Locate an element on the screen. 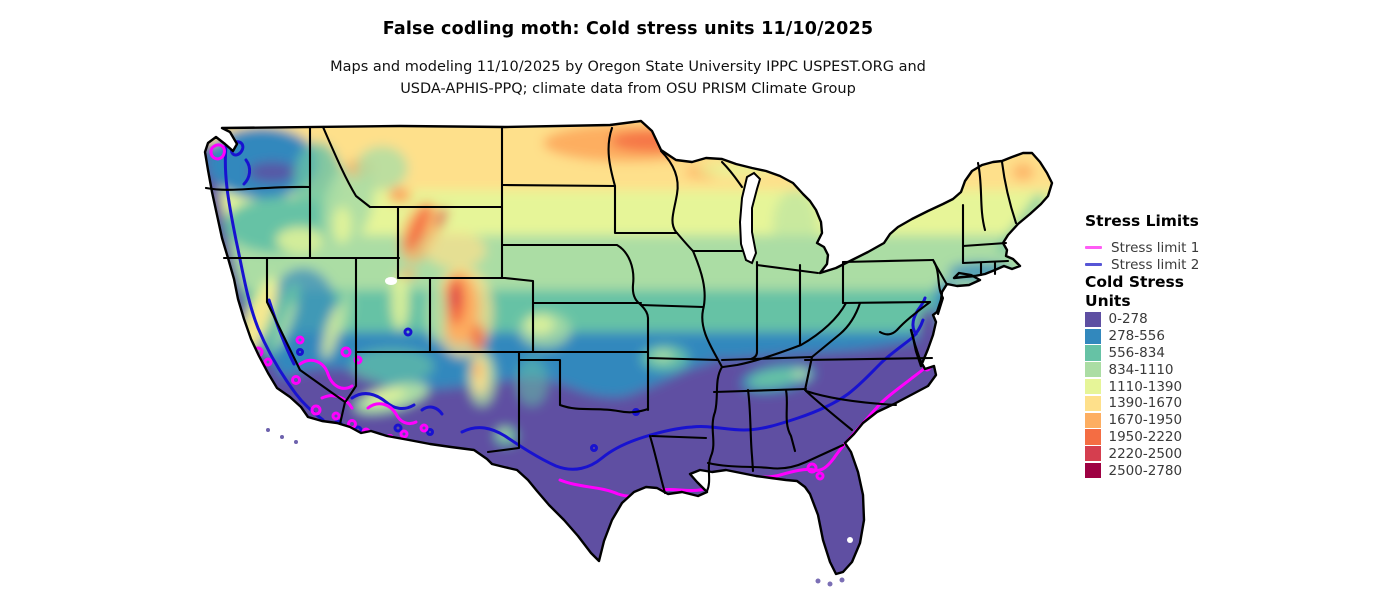 This screenshot has width=1400, height=594. cold-stress-class-label: 2220-2500 is located at coordinates (1145, 453).